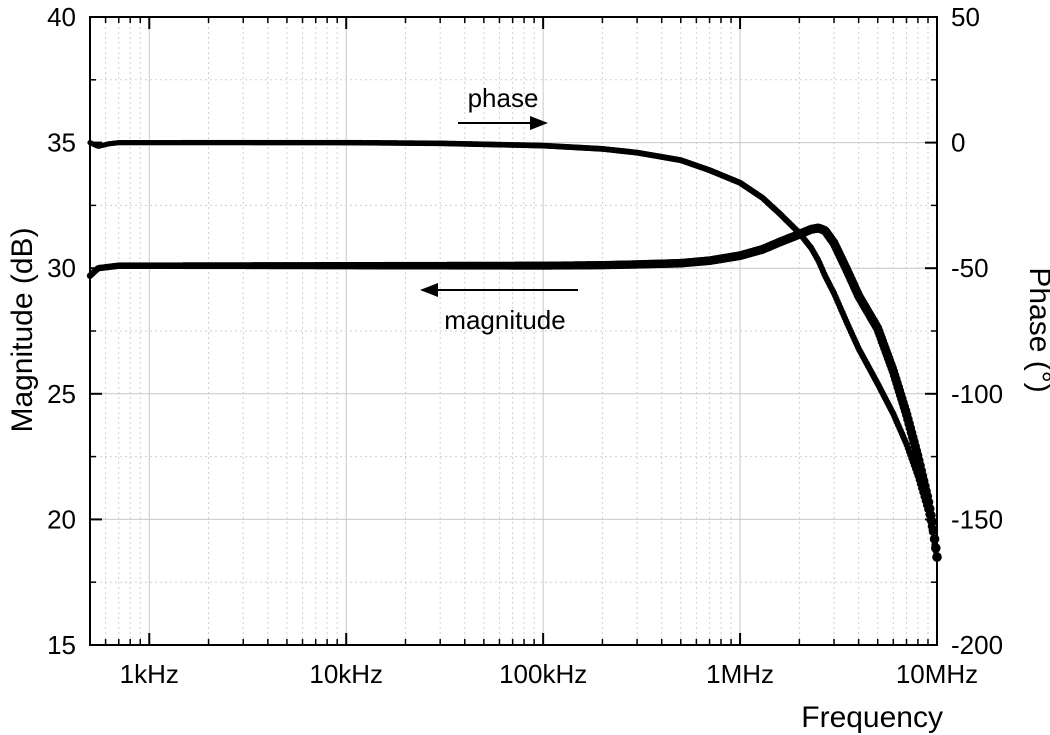 The width and height of the screenshot is (1050, 735). Describe the element at coordinates (429, 290) in the screenshot. I see `magnitude-arrowhead-icon` at that location.